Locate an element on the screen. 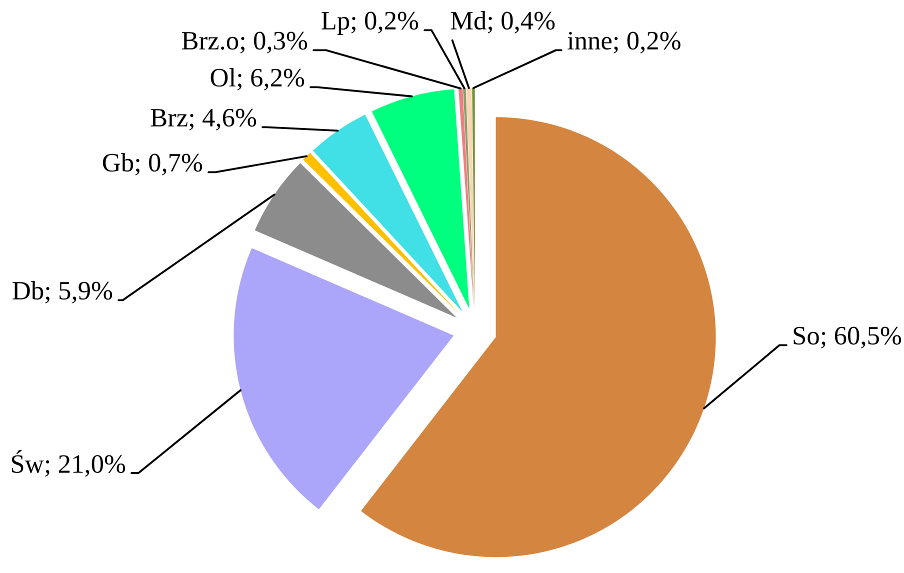 The width and height of the screenshot is (904, 573). slice-label: So; 60,5% is located at coordinates (848, 337).